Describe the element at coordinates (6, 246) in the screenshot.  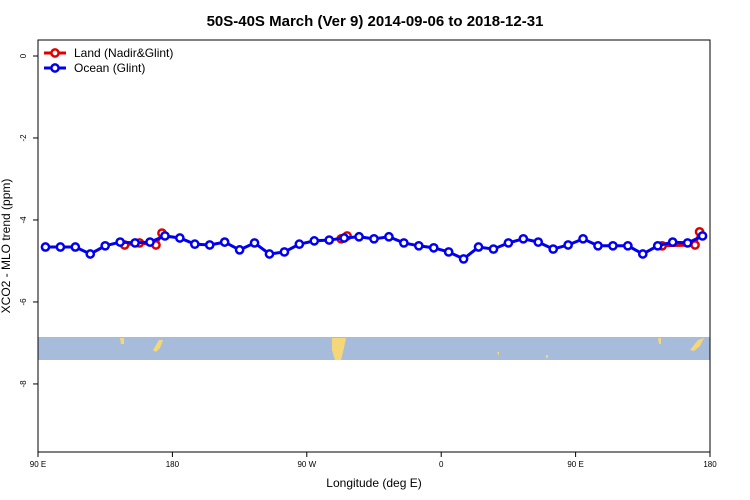
I see `y-axis-label: XCO2 - MLO trend (ppm)` at that location.